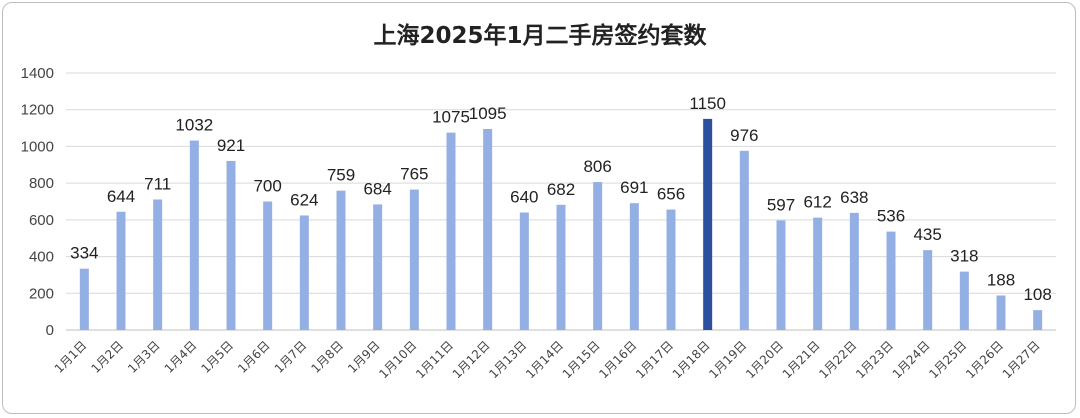 The width and height of the screenshot is (1080, 418). What do you see at coordinates (41, 183) in the screenshot?
I see `y-tick-label: 800` at bounding box center [41, 183].